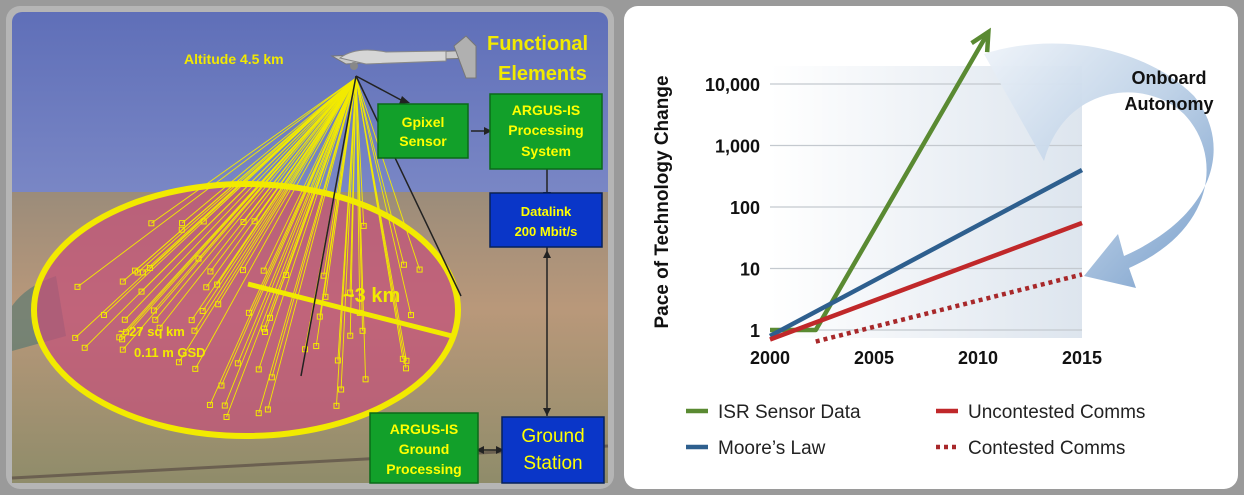 This screenshot has width=1244, height=495. Describe the element at coordinates (424, 429) in the screenshot. I see `ground-processing-line1: ARGUS-IS` at that location.